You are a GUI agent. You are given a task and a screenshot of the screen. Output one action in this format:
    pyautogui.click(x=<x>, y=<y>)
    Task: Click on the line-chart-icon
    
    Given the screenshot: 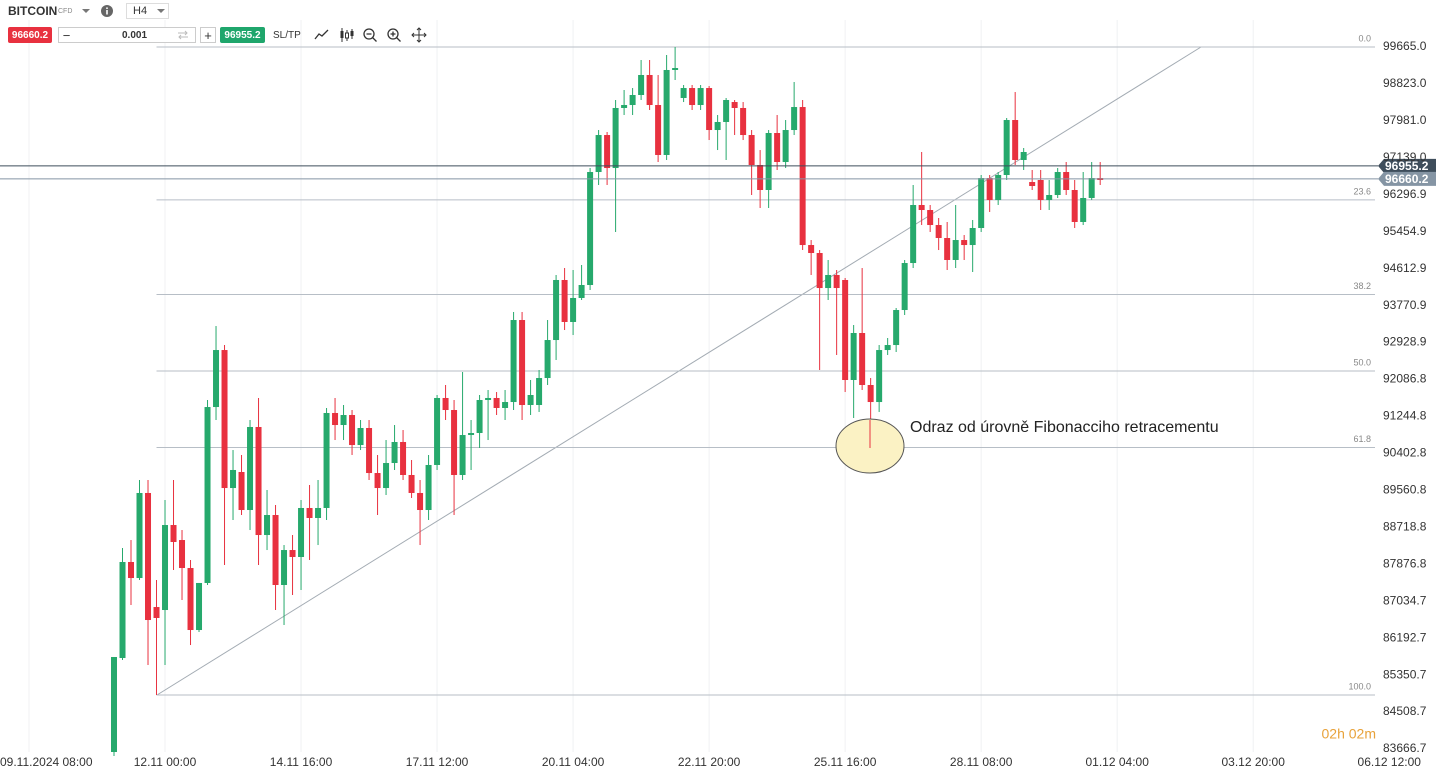 What is the action you would take?
    pyautogui.click(x=322, y=35)
    